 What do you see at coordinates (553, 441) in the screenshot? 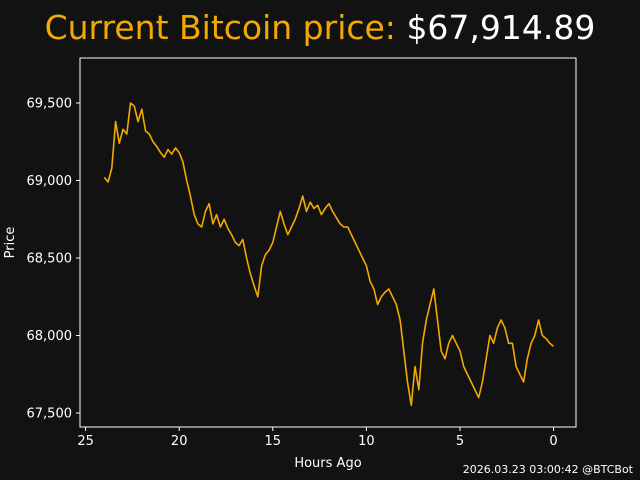
I see `x-tick-label: 0` at bounding box center [553, 441].